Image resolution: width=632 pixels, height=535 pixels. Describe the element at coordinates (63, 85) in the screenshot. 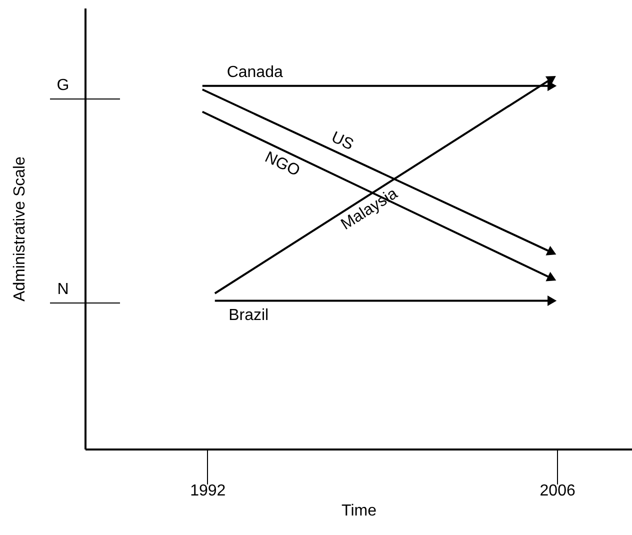

I see `text: G` at that location.